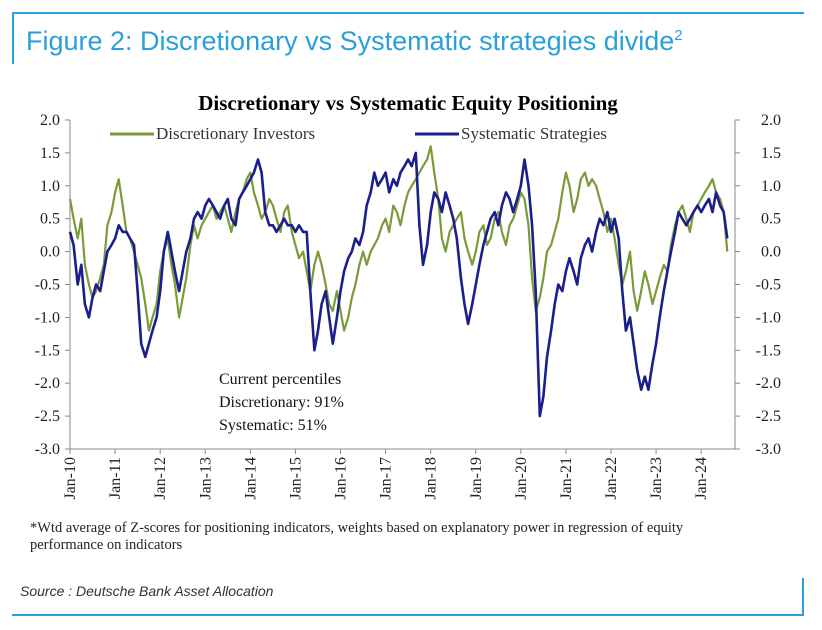  Describe the element at coordinates (273, 425) in the screenshot. I see `annotation-line: Systematic: 51%` at that location.